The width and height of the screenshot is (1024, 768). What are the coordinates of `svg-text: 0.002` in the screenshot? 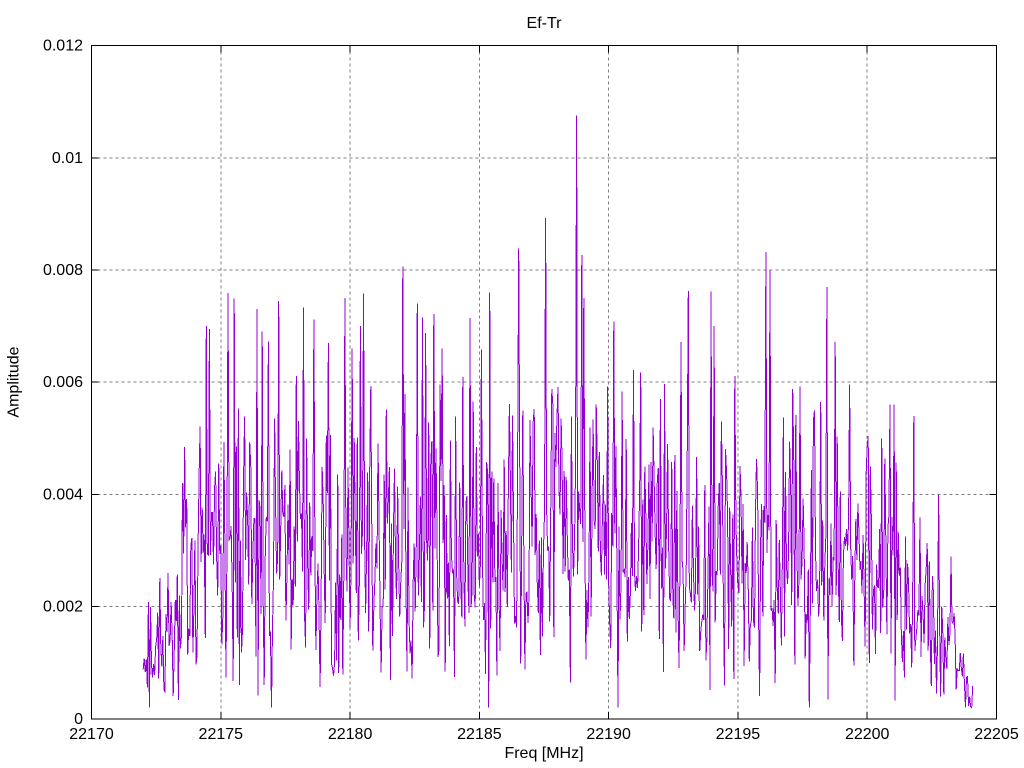 It's located at (63, 607).